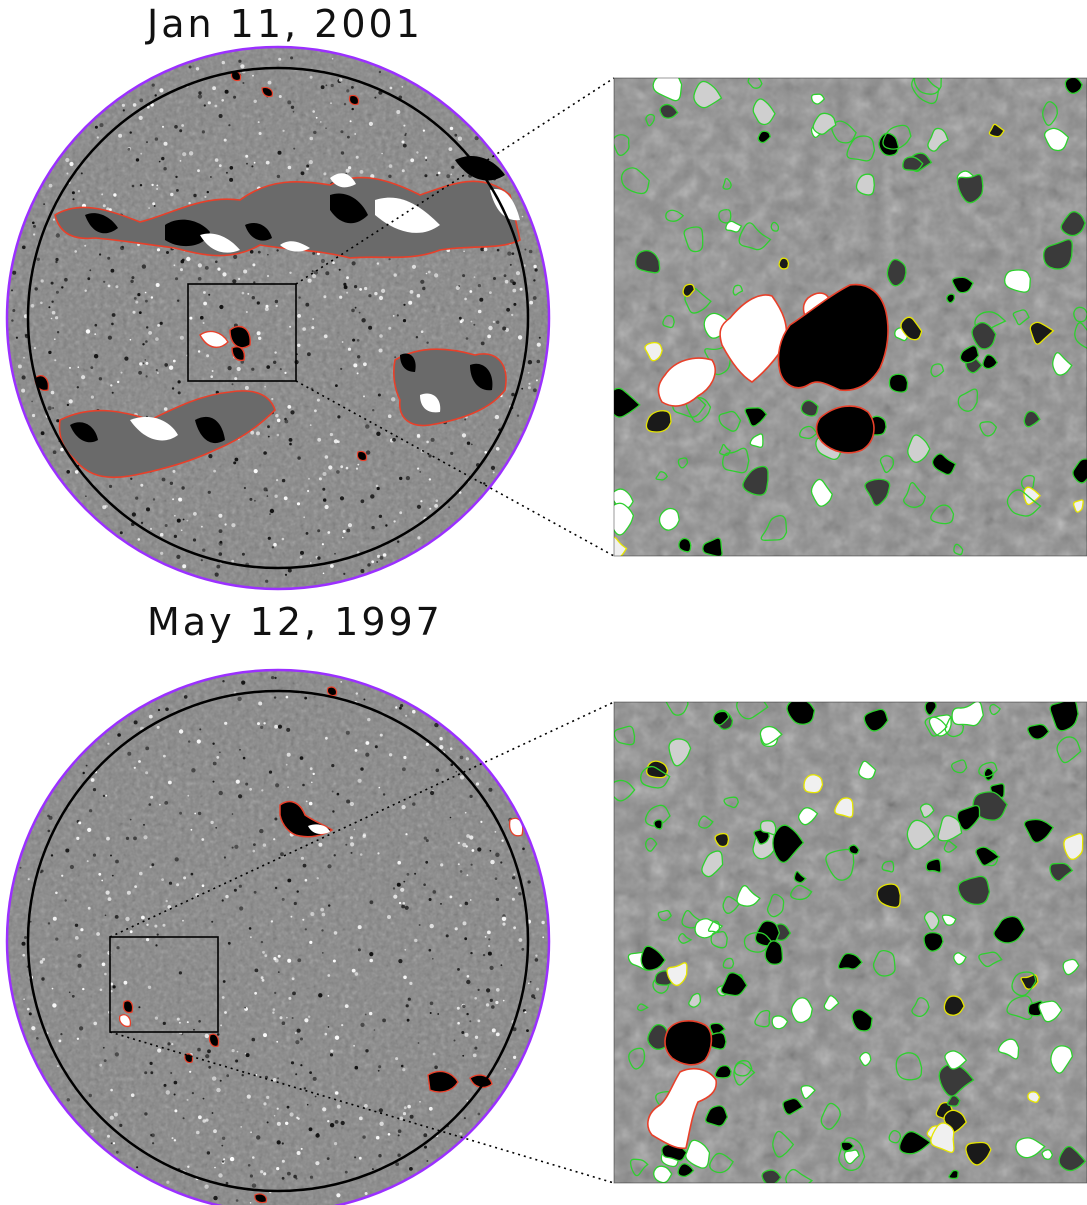  What do you see at coordinates (164, 984) in the screenshot?
I see `selection-box-bottom` at bounding box center [164, 984].